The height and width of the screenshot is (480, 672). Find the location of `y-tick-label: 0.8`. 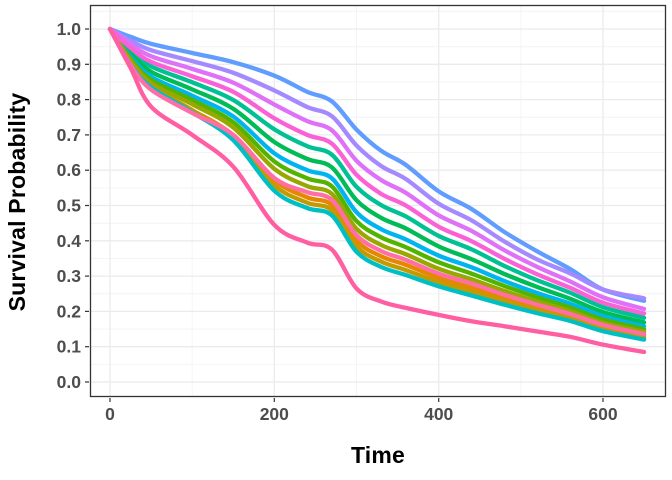

y-tick-label: 0.8 is located at coordinates (69, 100).